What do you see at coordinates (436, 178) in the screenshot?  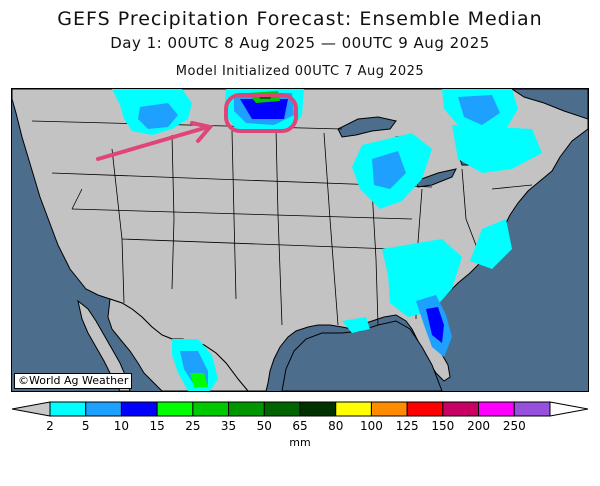 I see `lake-erie` at bounding box center [436, 178].